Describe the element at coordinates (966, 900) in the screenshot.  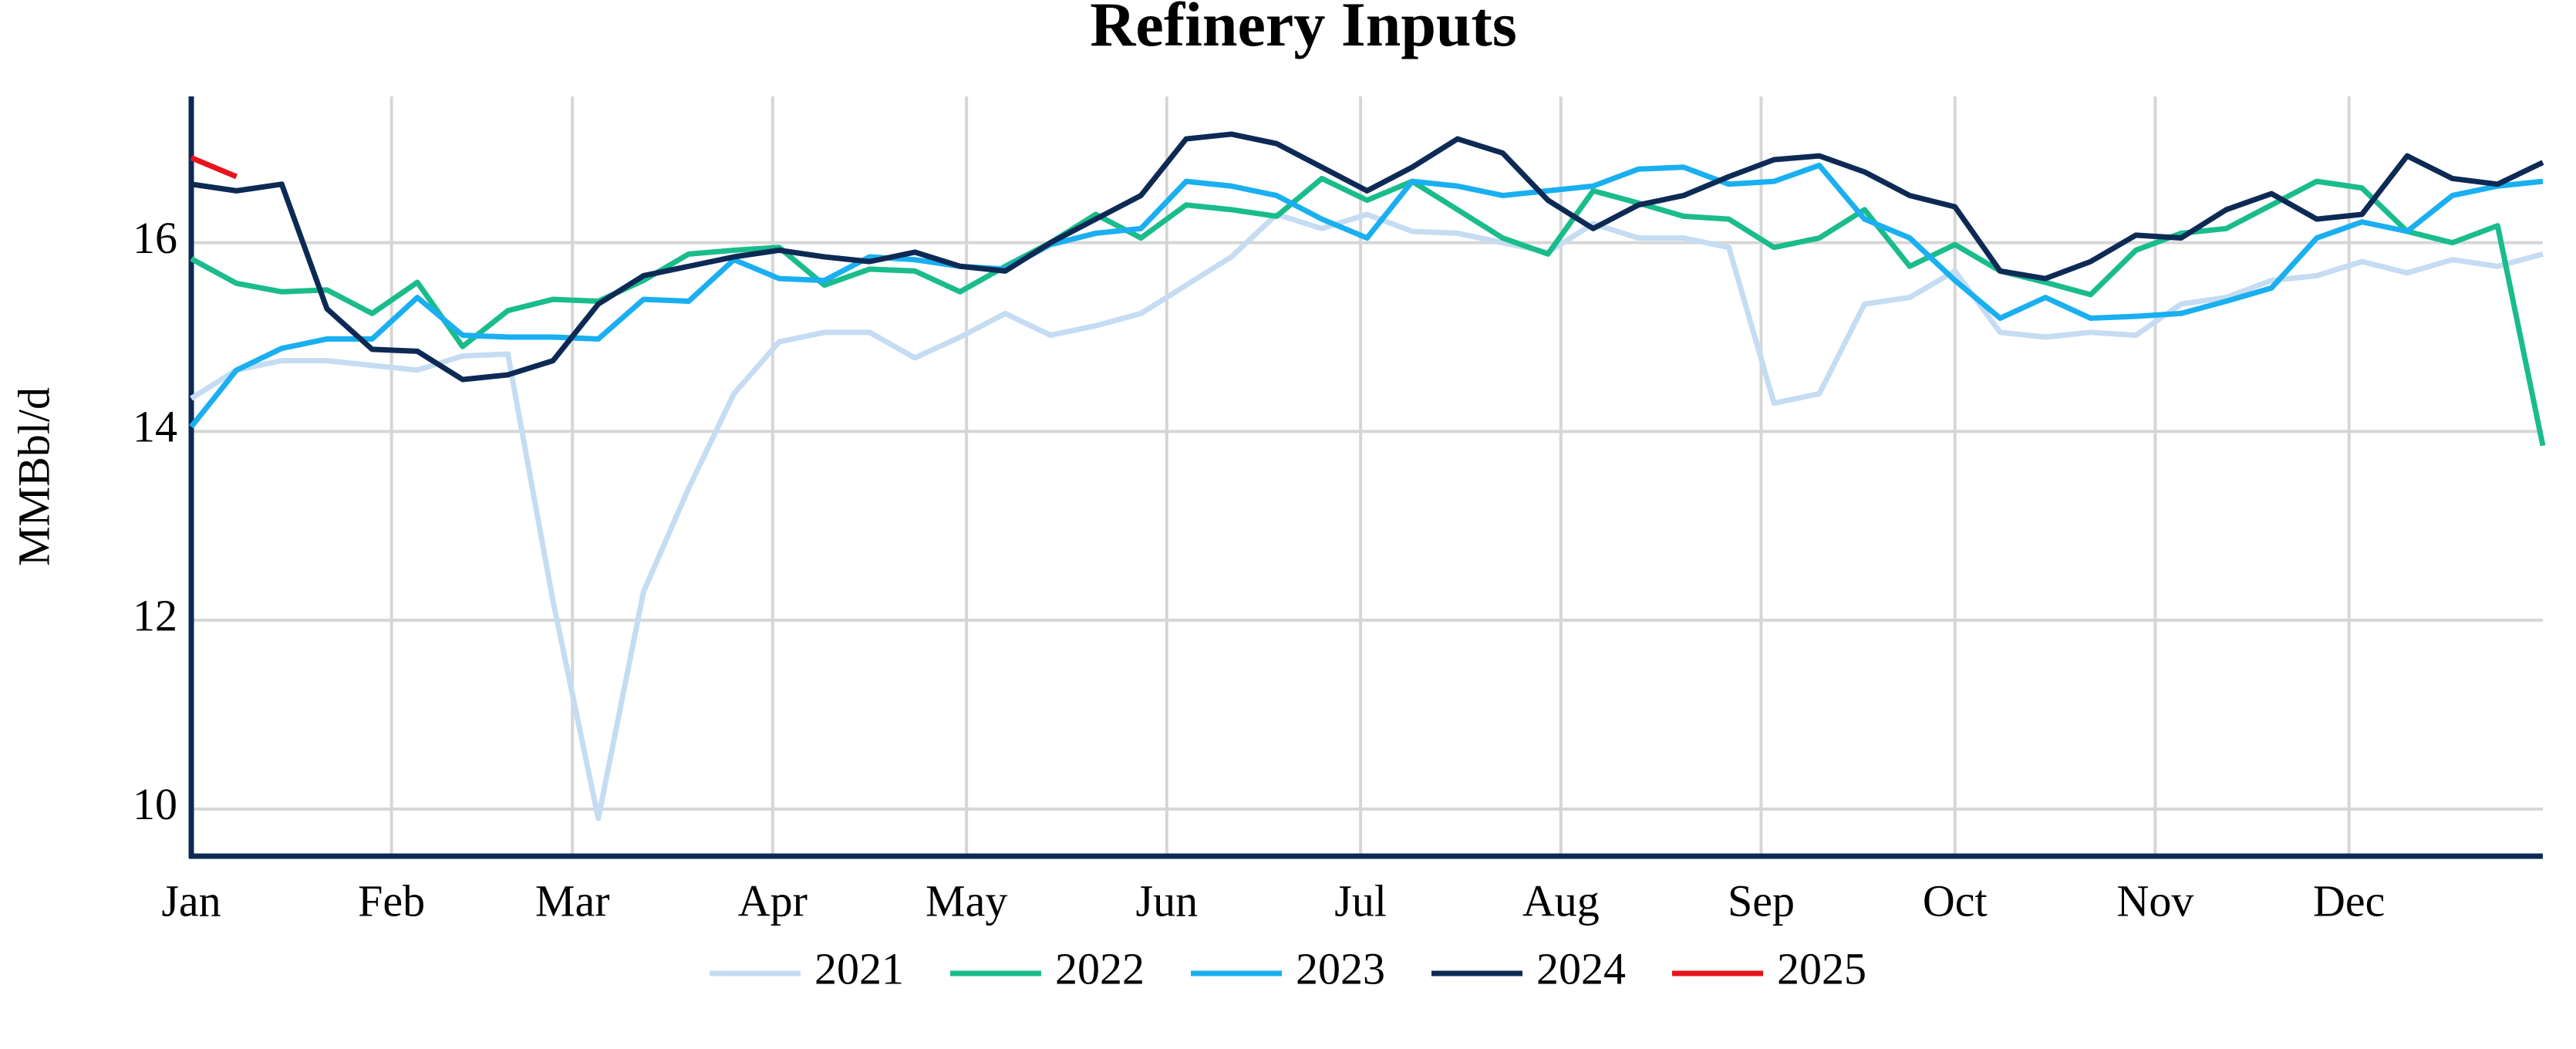
I see `x-tick-label: May` at that location.